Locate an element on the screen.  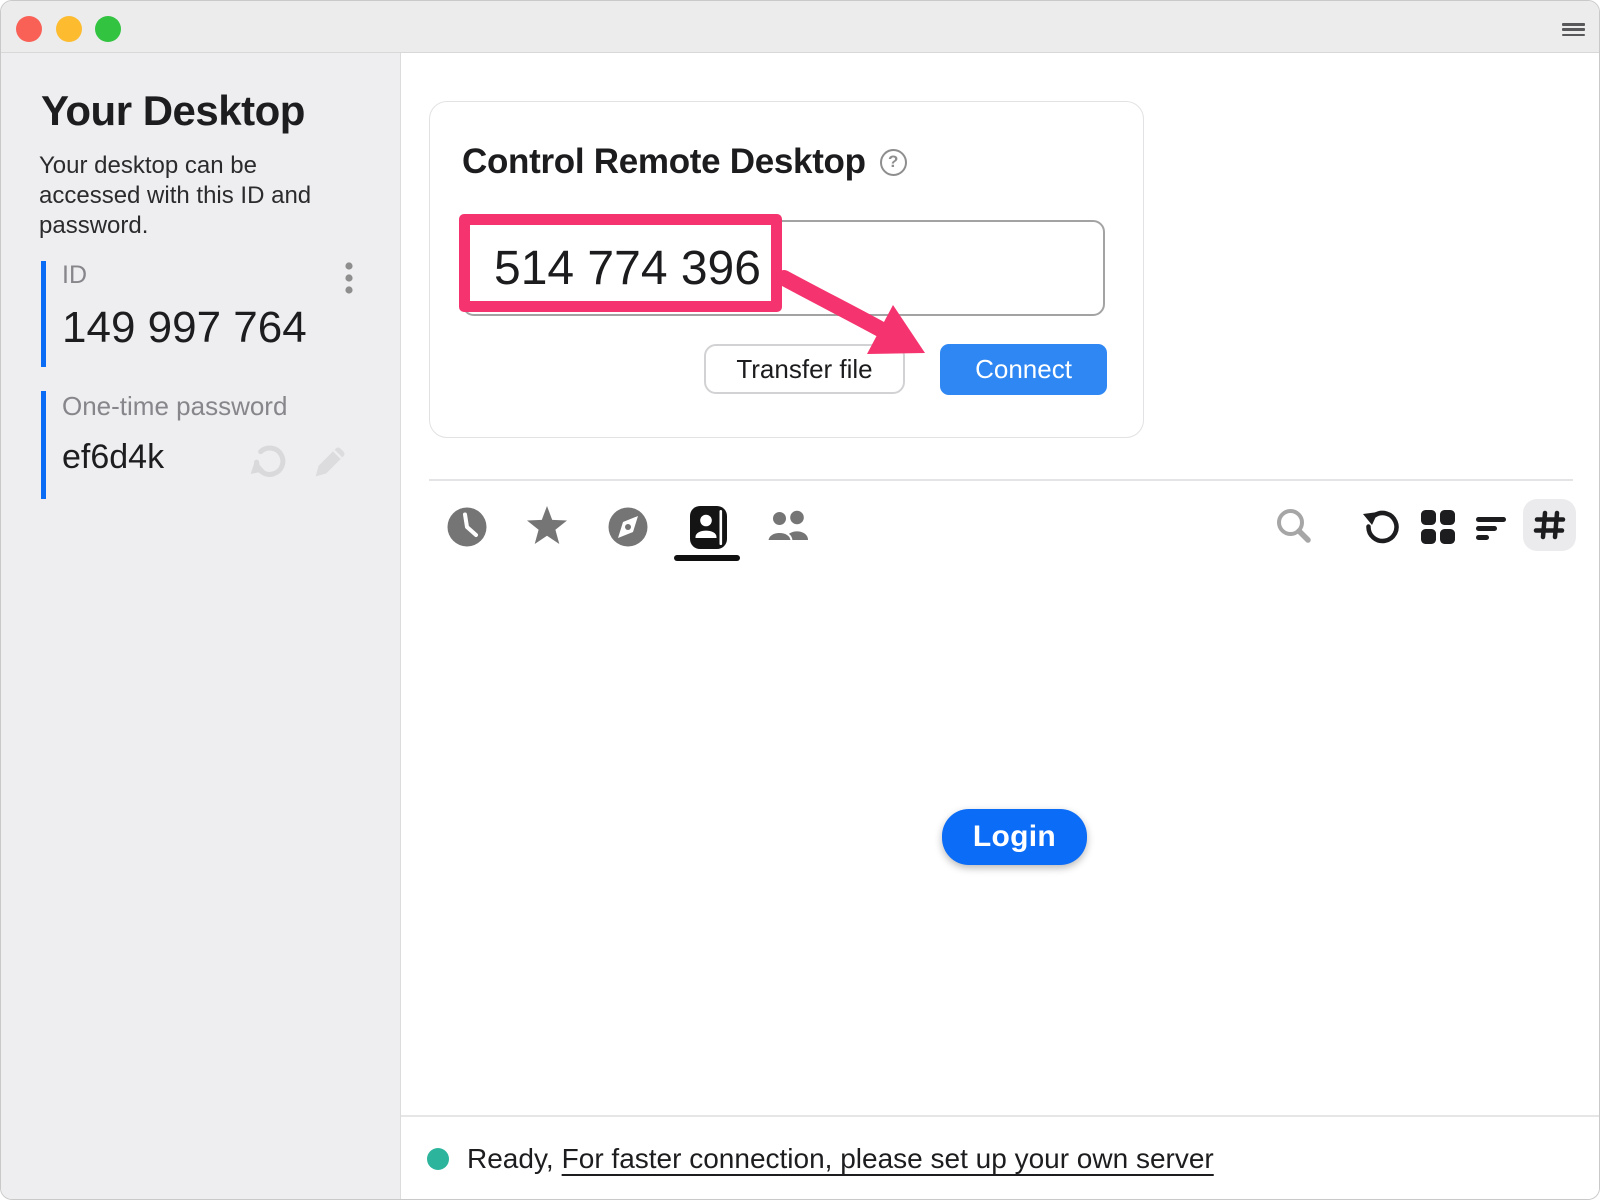
clock-icon is located at coordinates (467, 527).